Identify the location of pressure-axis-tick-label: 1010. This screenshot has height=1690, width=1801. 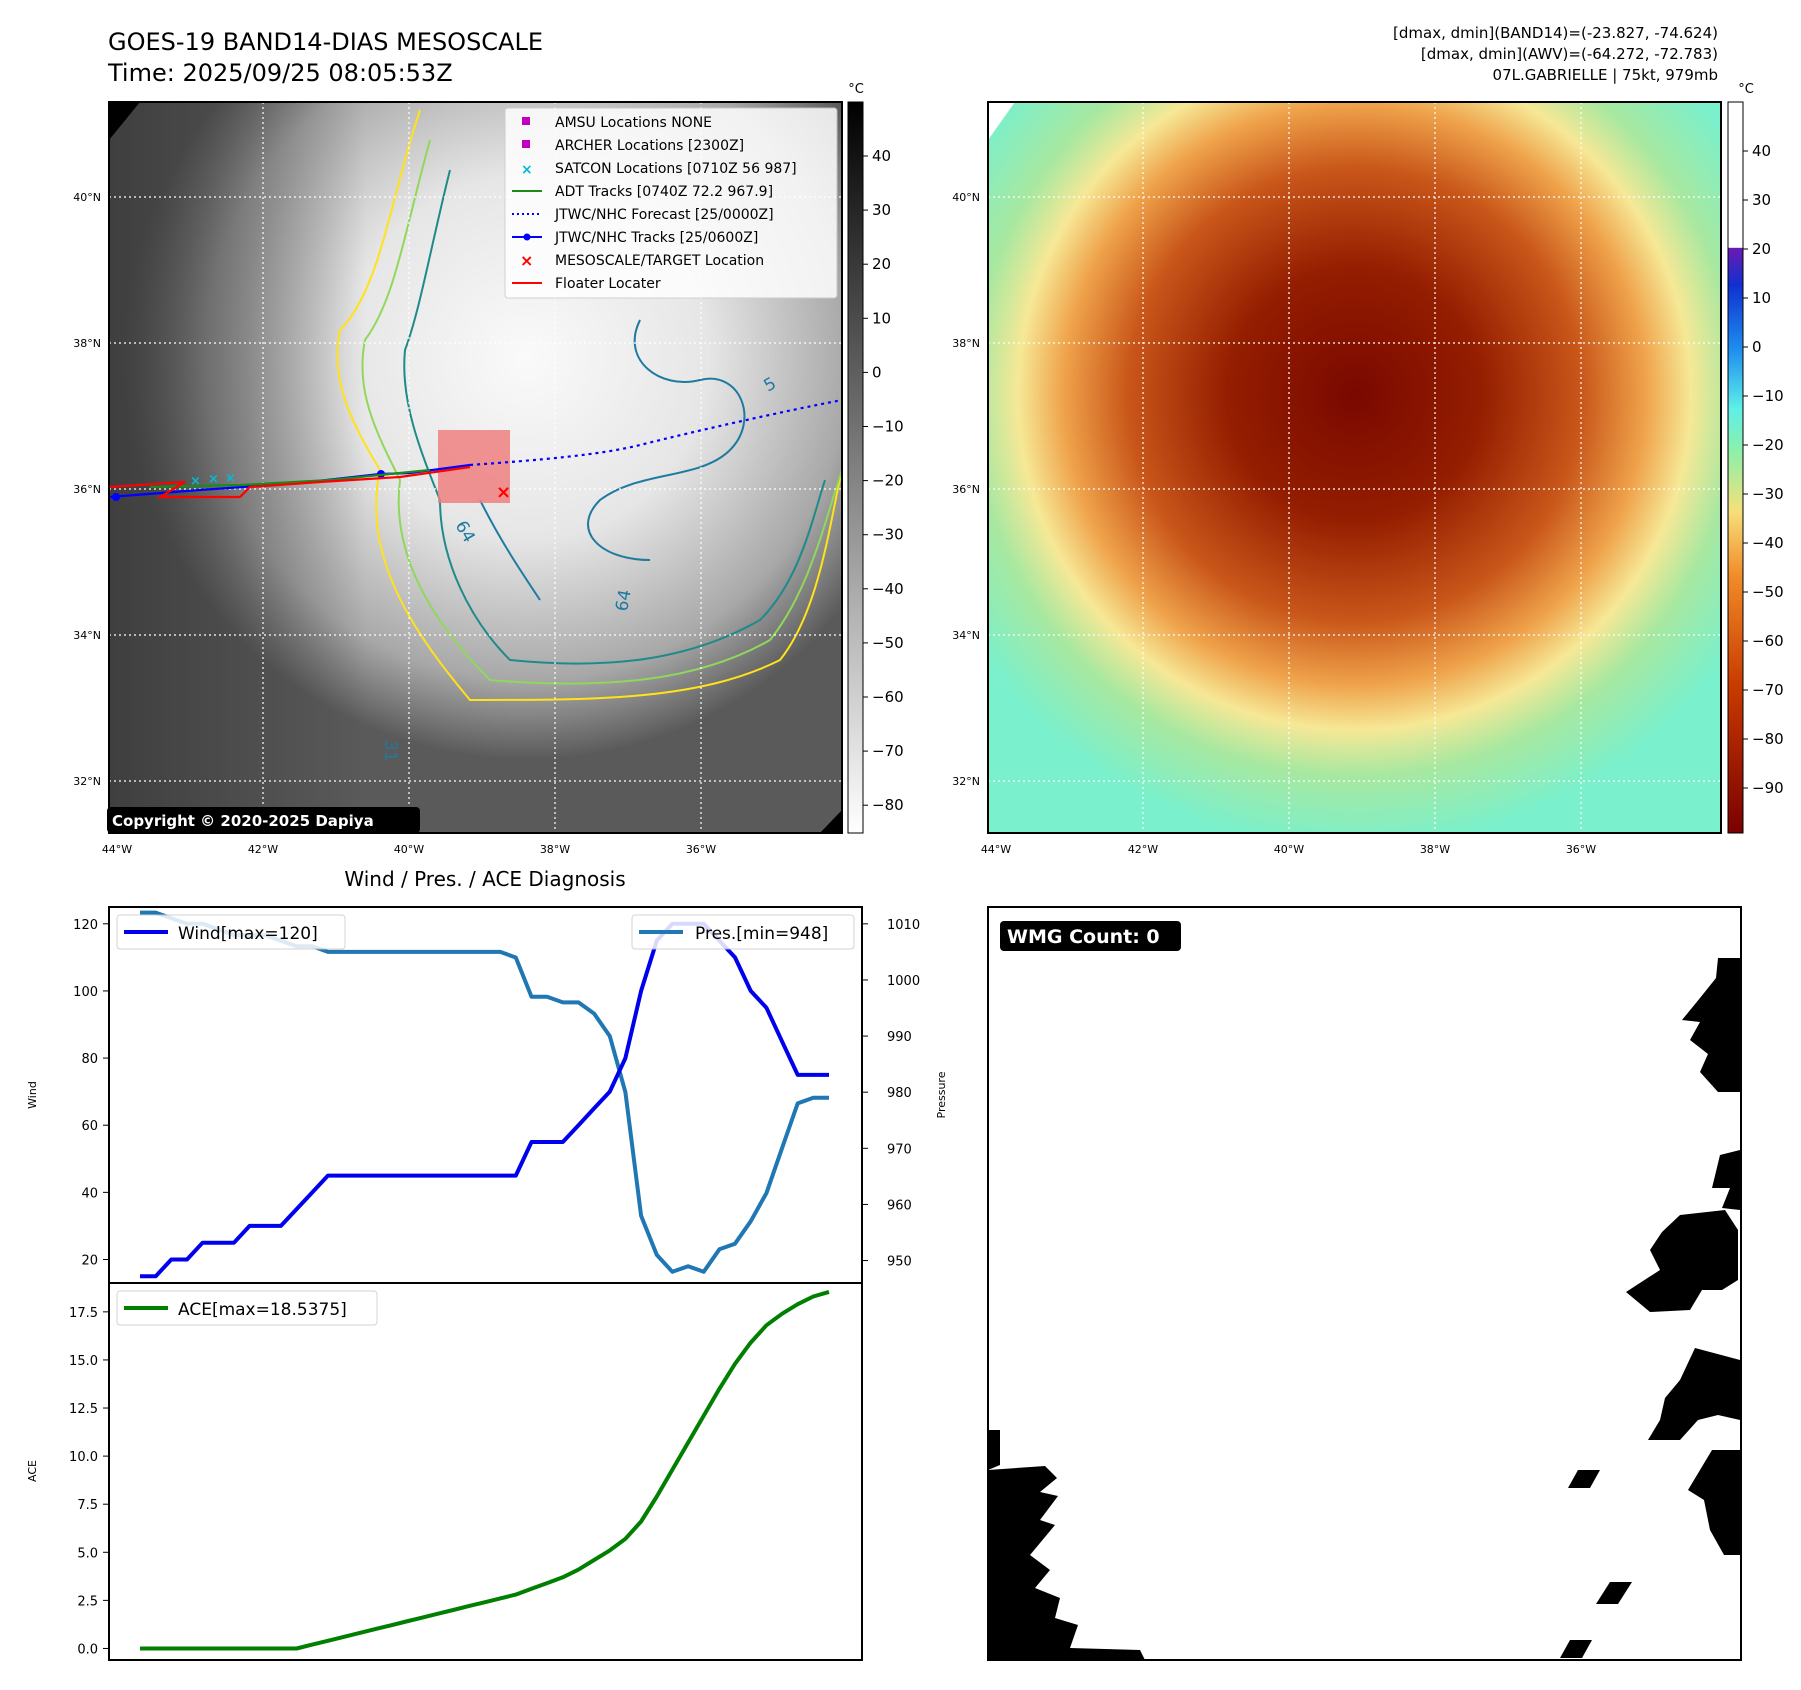
(903, 925).